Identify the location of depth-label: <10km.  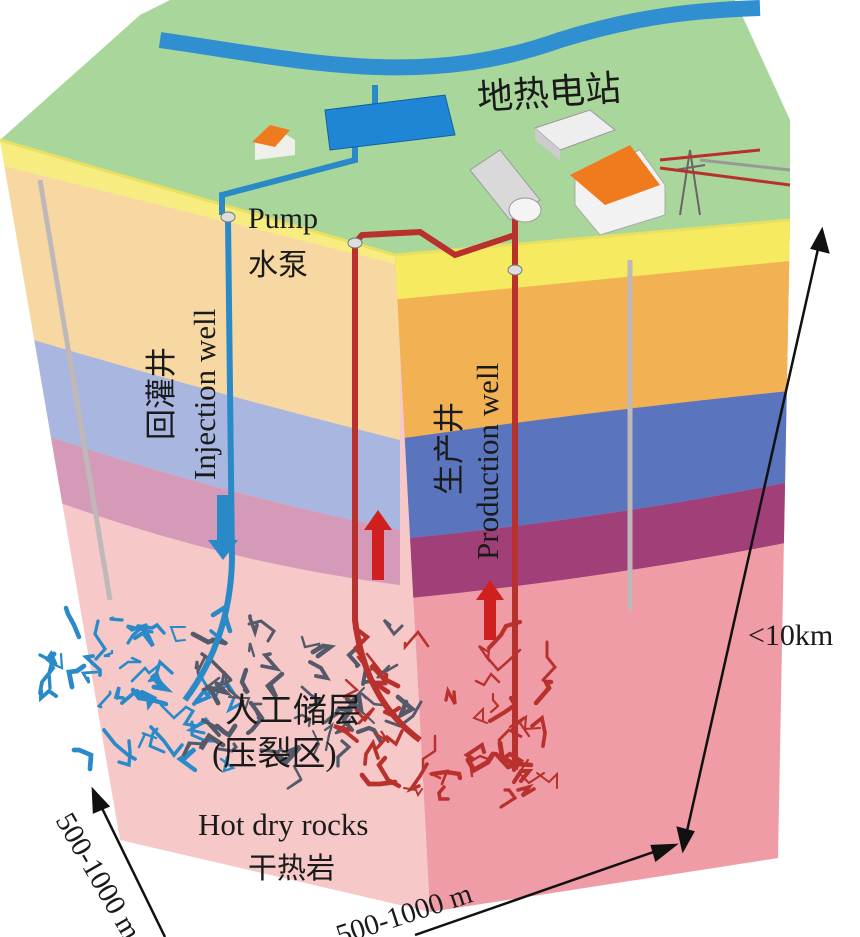
(790, 635).